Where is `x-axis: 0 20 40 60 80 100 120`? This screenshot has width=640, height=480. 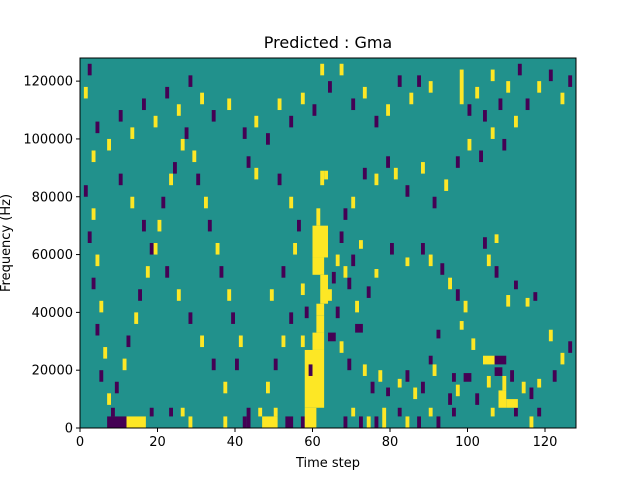 x-axis: 0 20 40 60 80 100 120 is located at coordinates (316, 439).